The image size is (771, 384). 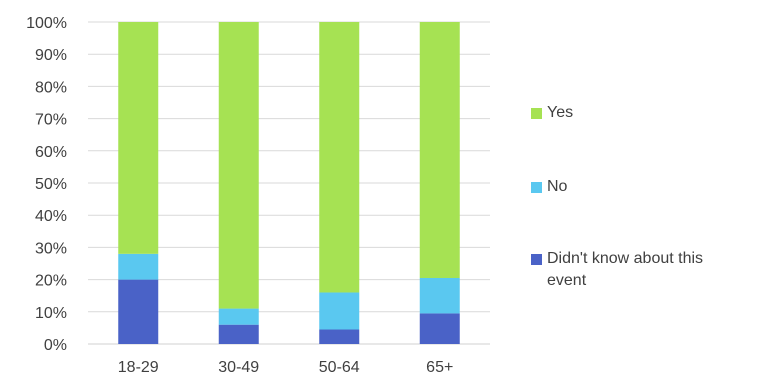 What do you see at coordinates (339, 367) in the screenshot?
I see `x-tick-label: 50-64` at bounding box center [339, 367].